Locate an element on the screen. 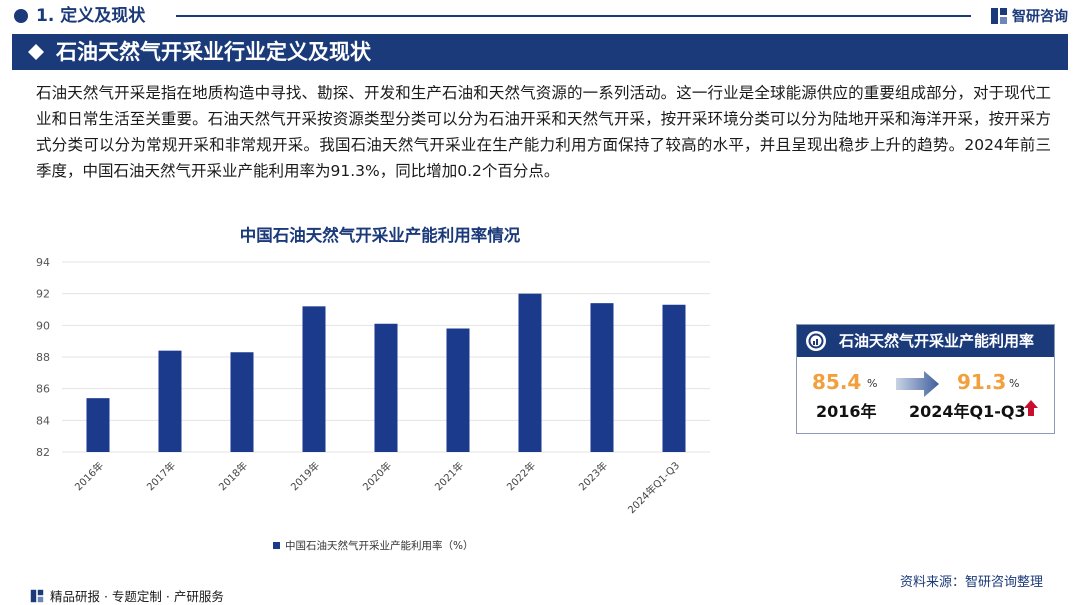 The image size is (1080, 605). footer-services: 精品研报 · 专题定制 · 产研服务 is located at coordinates (127, 595).